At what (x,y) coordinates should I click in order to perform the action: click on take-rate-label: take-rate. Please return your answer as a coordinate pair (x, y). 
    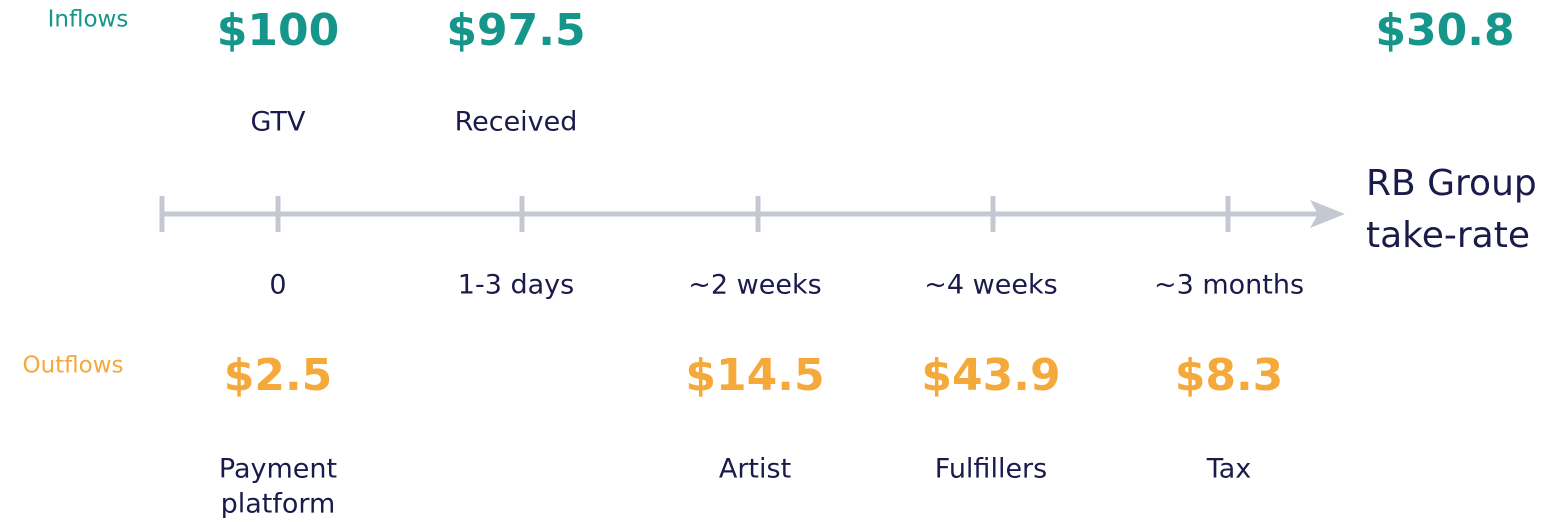
    Looking at the image, I should click on (1448, 235).